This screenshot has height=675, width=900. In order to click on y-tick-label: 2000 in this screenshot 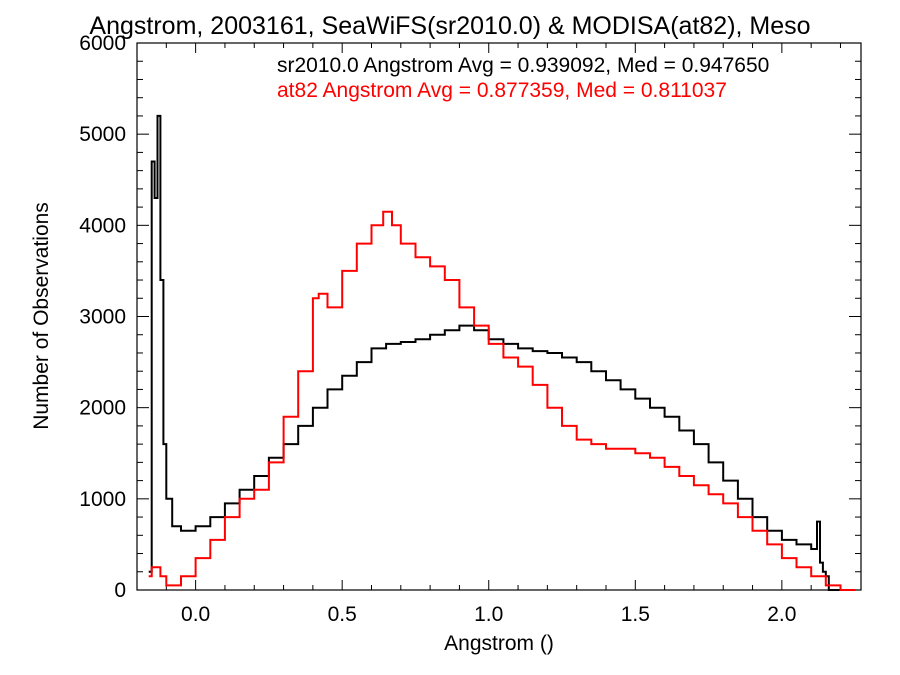, I will do `click(102, 408)`.